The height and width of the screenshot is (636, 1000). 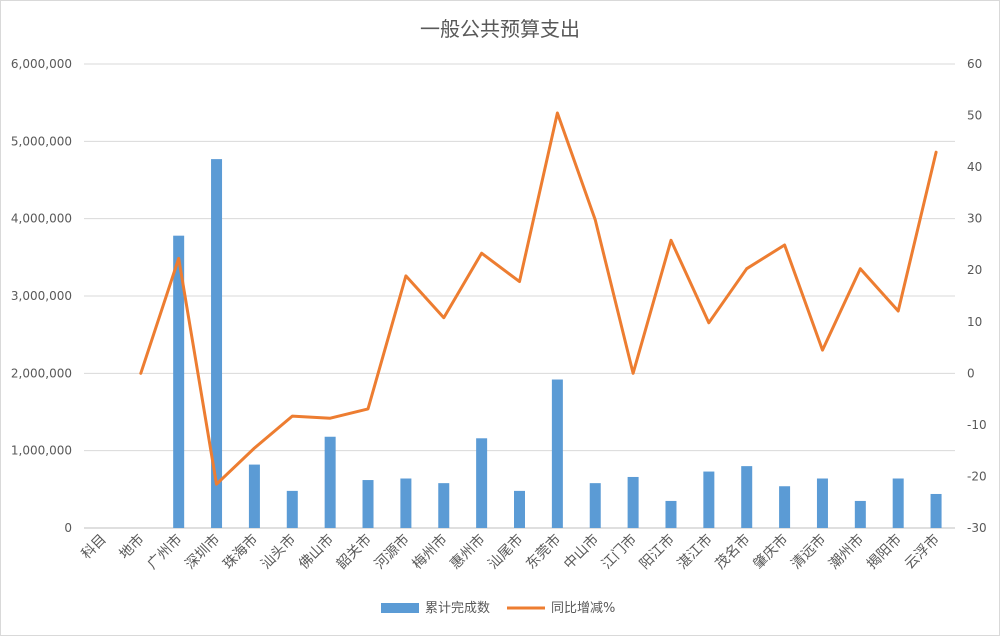 I want to click on right-tick-label: 10, so click(x=974, y=322).